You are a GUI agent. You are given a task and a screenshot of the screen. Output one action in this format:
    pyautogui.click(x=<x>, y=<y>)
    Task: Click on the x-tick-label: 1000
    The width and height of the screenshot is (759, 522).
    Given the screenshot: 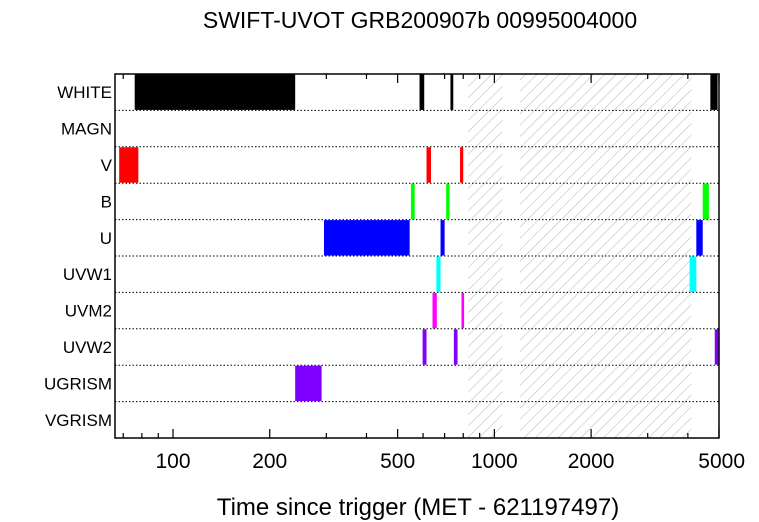 What is the action you would take?
    pyautogui.click(x=494, y=461)
    